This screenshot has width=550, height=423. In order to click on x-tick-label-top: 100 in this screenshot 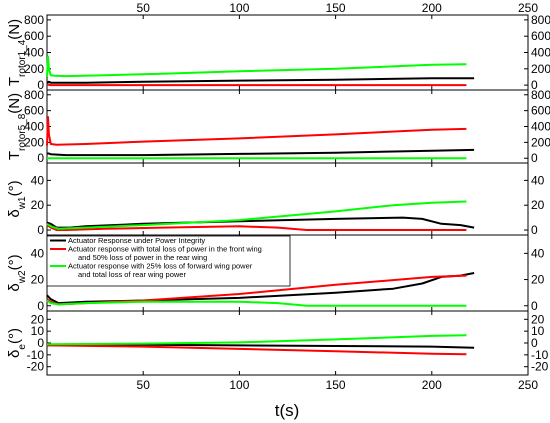, I will do `click(239, 8)`.